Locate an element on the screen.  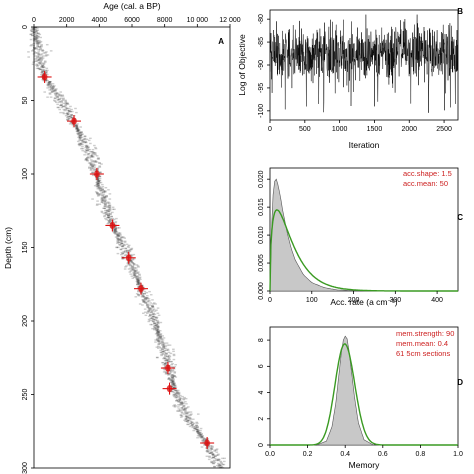
x-tick-label: 1000 is located at coordinates (340, 129).